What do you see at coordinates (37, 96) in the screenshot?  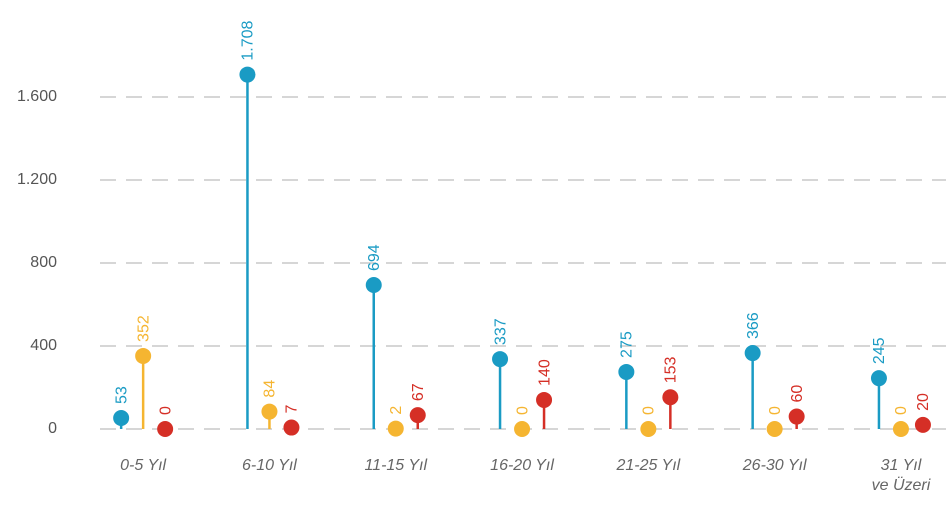 I see `y-tick-label: 1.600` at bounding box center [37, 96].